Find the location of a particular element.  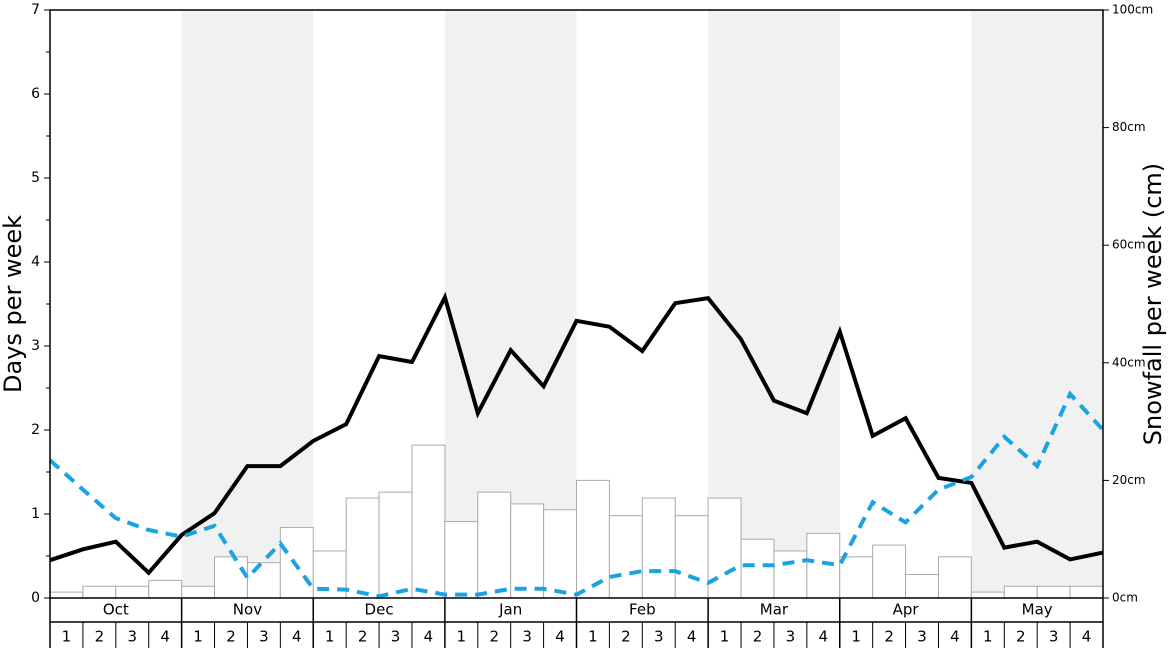

y2-tick-label: 20cm is located at coordinates (1129, 480).